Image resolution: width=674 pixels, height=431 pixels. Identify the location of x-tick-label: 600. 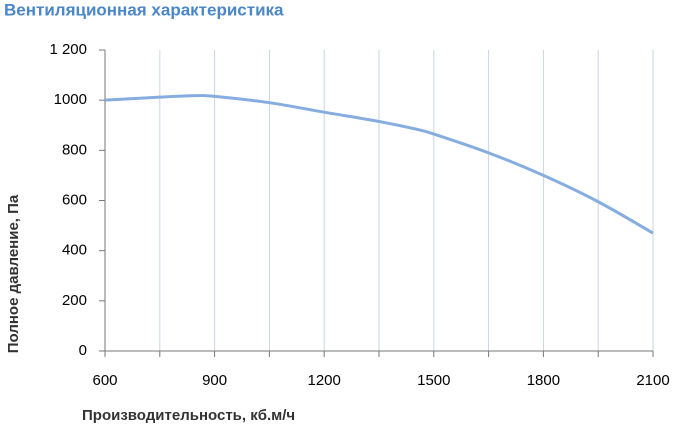
(104, 380).